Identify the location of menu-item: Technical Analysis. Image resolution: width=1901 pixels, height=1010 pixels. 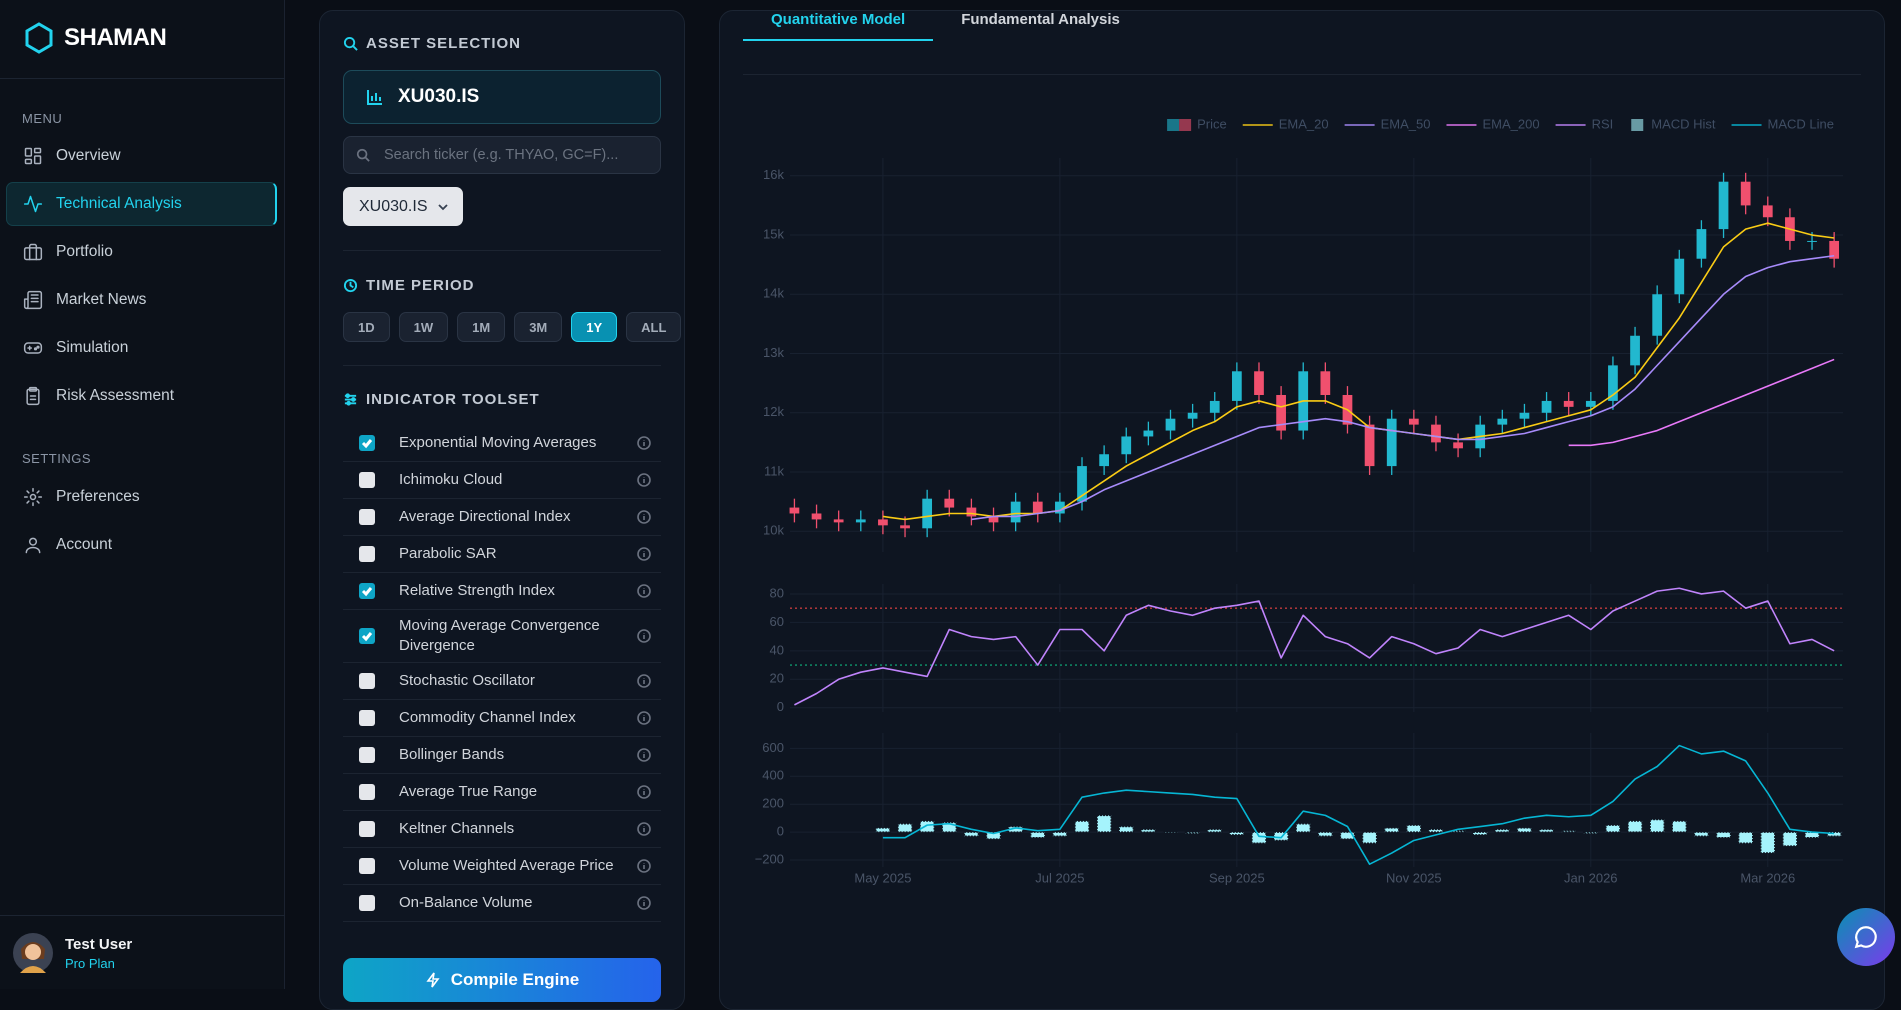
(141, 204).